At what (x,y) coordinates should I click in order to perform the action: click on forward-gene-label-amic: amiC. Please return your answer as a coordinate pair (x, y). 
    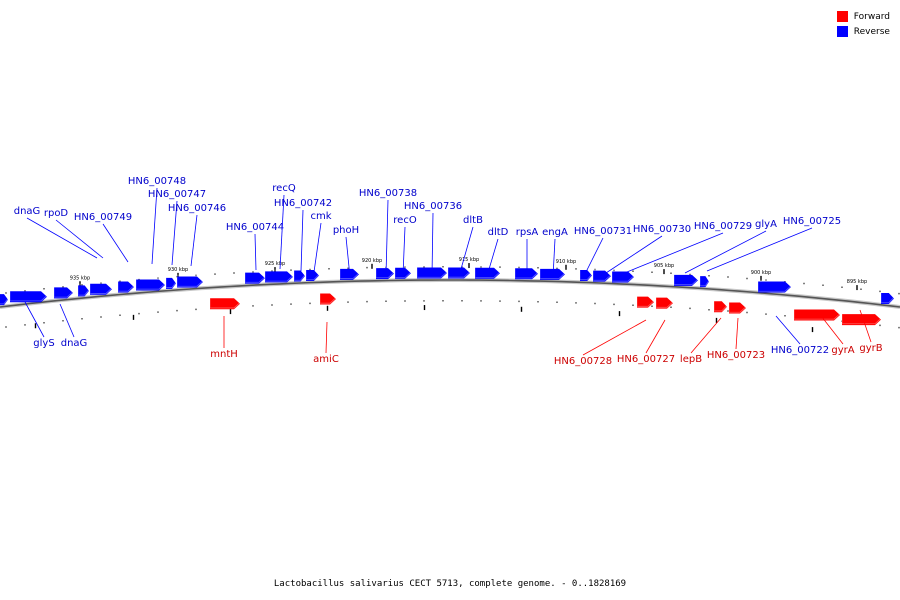
    Looking at the image, I should click on (326, 359).